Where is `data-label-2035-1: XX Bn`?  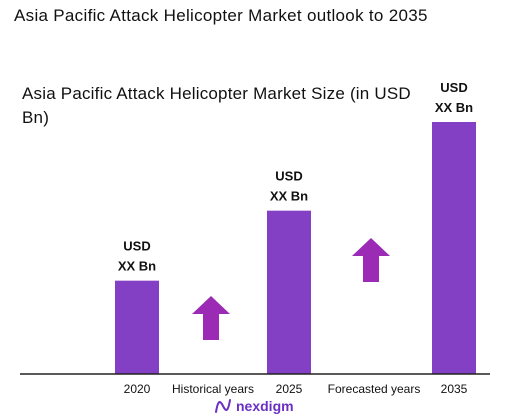 data-label-2035-1: XX Bn is located at coordinates (454, 107).